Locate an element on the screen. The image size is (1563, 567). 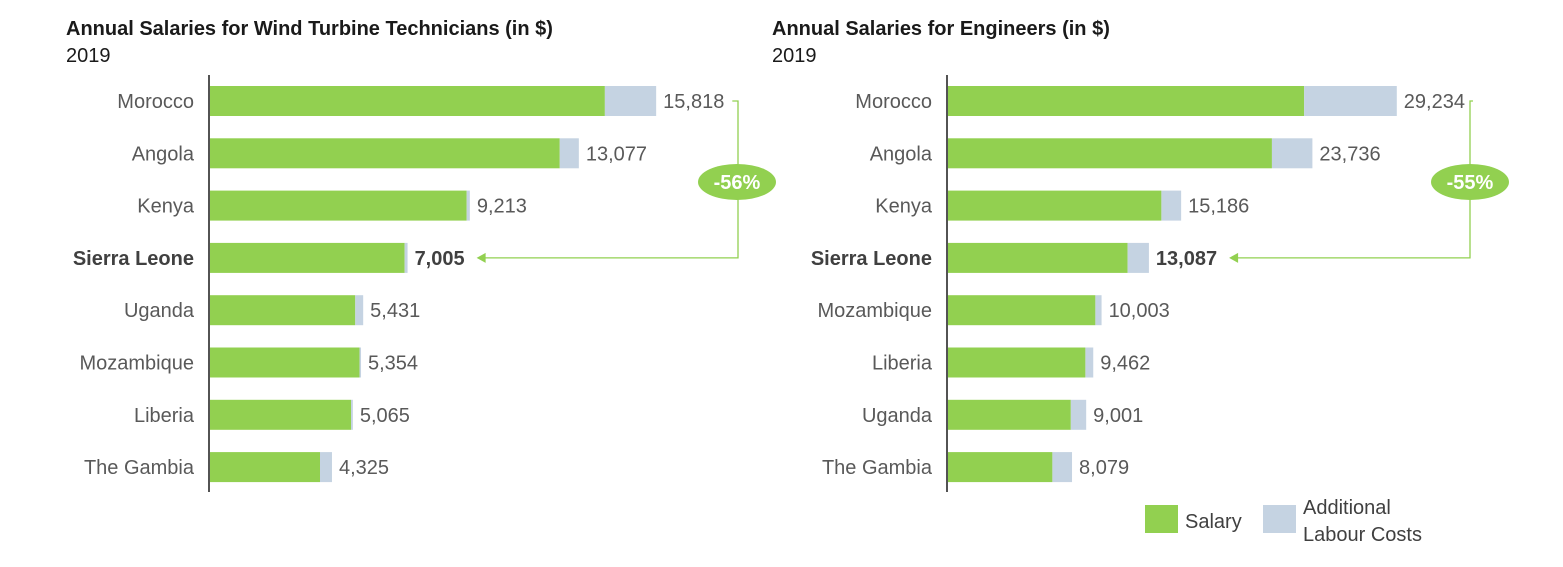
chart2-bar-additional-kenya is located at coordinates (1171, 205).